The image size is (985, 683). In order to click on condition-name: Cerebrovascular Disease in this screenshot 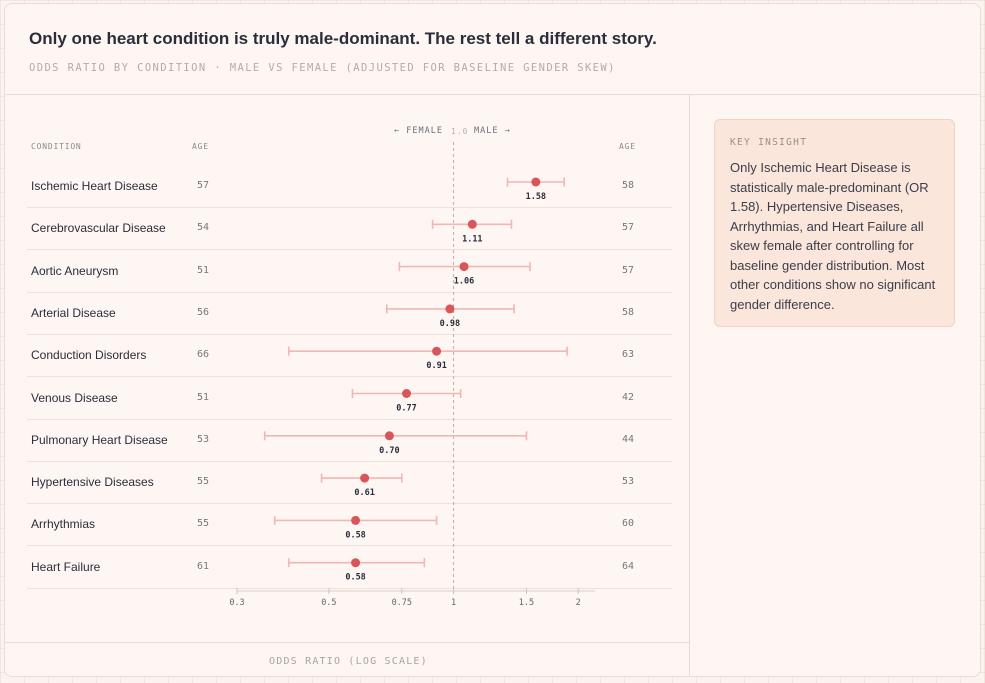, I will do `click(98, 228)`.